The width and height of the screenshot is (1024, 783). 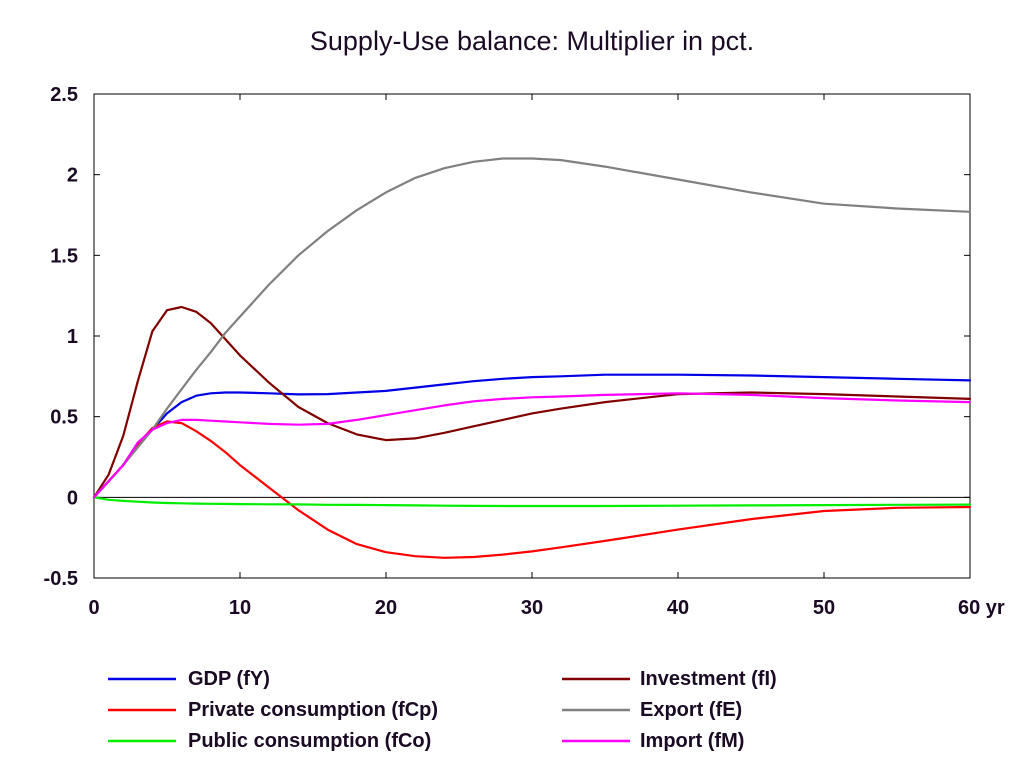 What do you see at coordinates (824, 608) in the screenshot?
I see `x-tick-label: 50` at bounding box center [824, 608].